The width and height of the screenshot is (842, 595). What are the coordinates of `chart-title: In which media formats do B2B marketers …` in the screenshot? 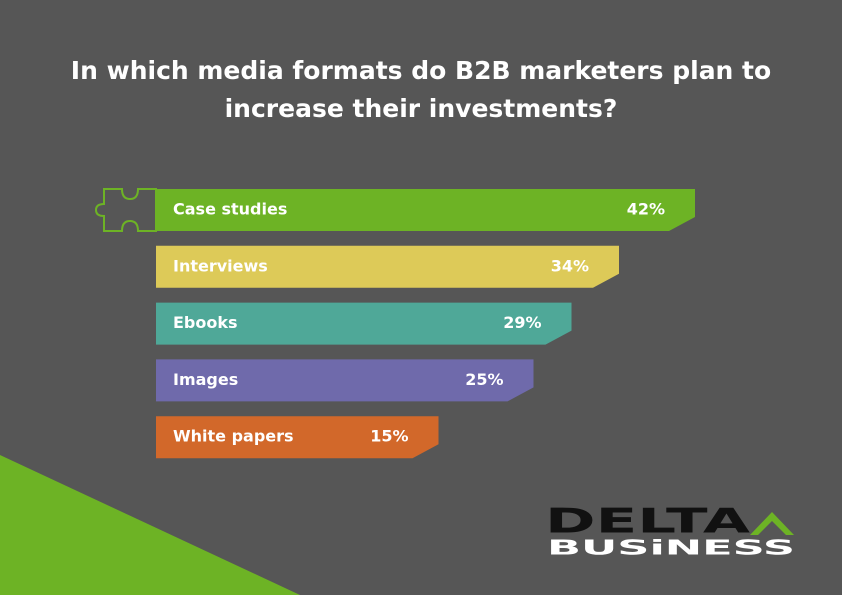 It's located at (421, 89).